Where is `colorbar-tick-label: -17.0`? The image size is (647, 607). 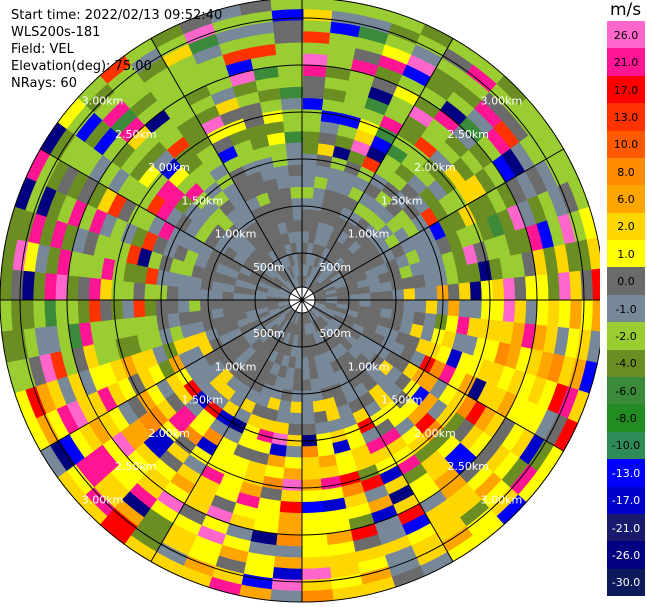
colorbar-tick-label: -17.0 is located at coordinates (626, 501).